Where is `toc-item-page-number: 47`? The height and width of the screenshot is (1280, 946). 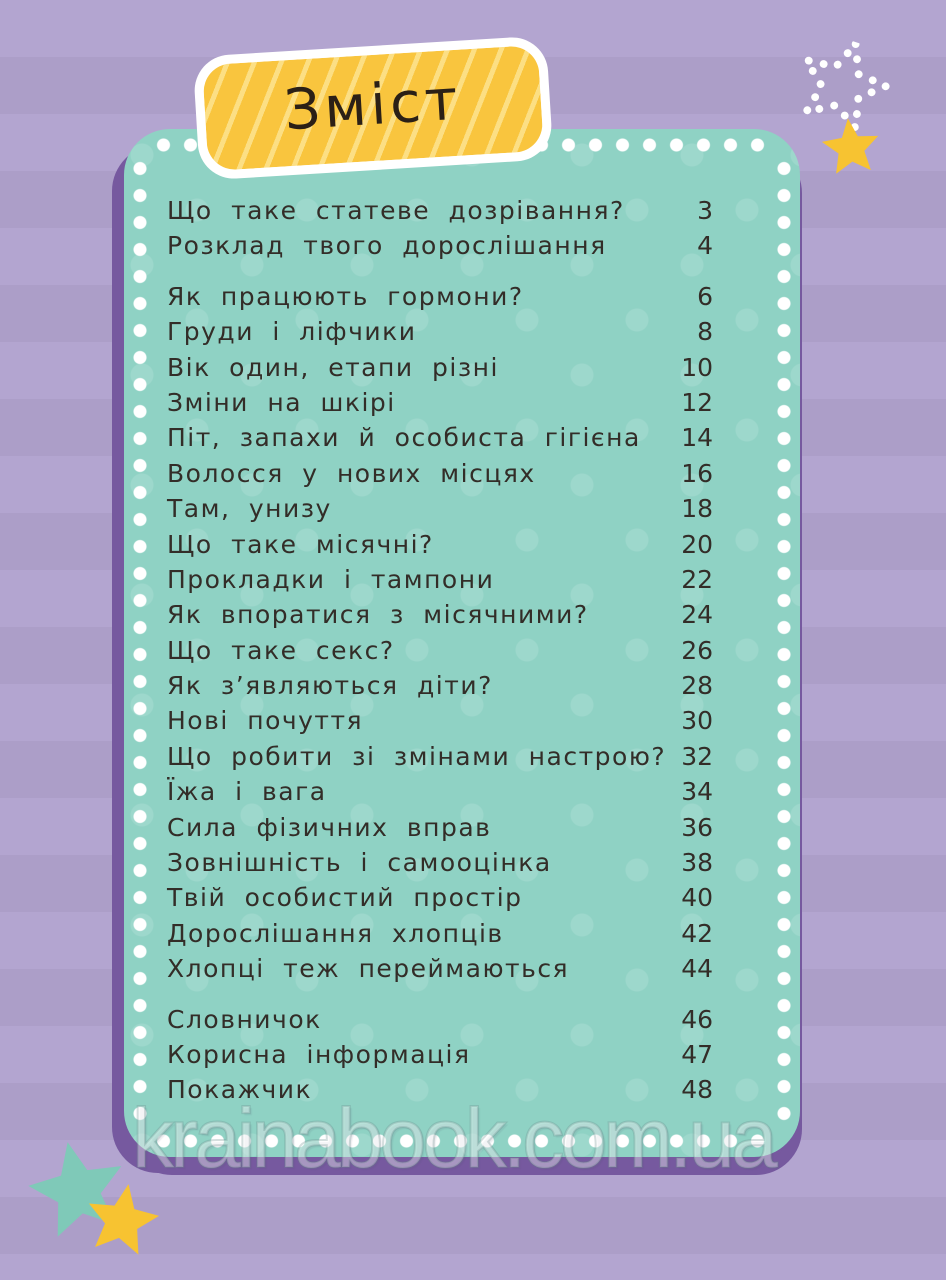 toc-item-page-number: 47 is located at coordinates (697, 1054).